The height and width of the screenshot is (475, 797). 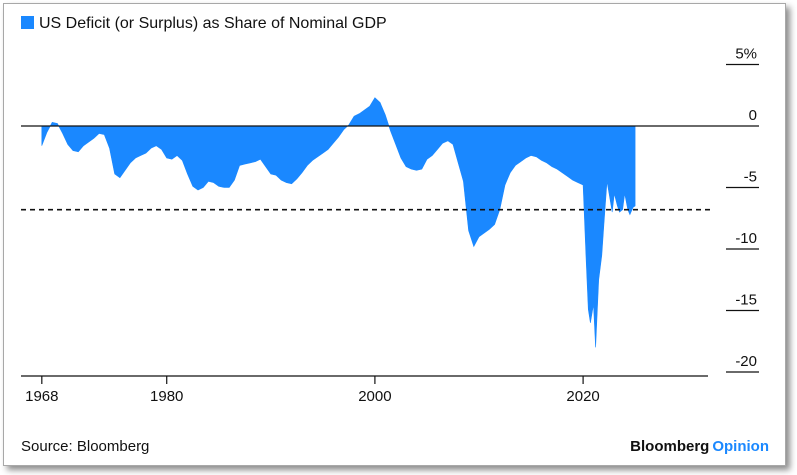 What do you see at coordinates (41, 396) in the screenshot?
I see `x-tick-label: 1968` at bounding box center [41, 396].